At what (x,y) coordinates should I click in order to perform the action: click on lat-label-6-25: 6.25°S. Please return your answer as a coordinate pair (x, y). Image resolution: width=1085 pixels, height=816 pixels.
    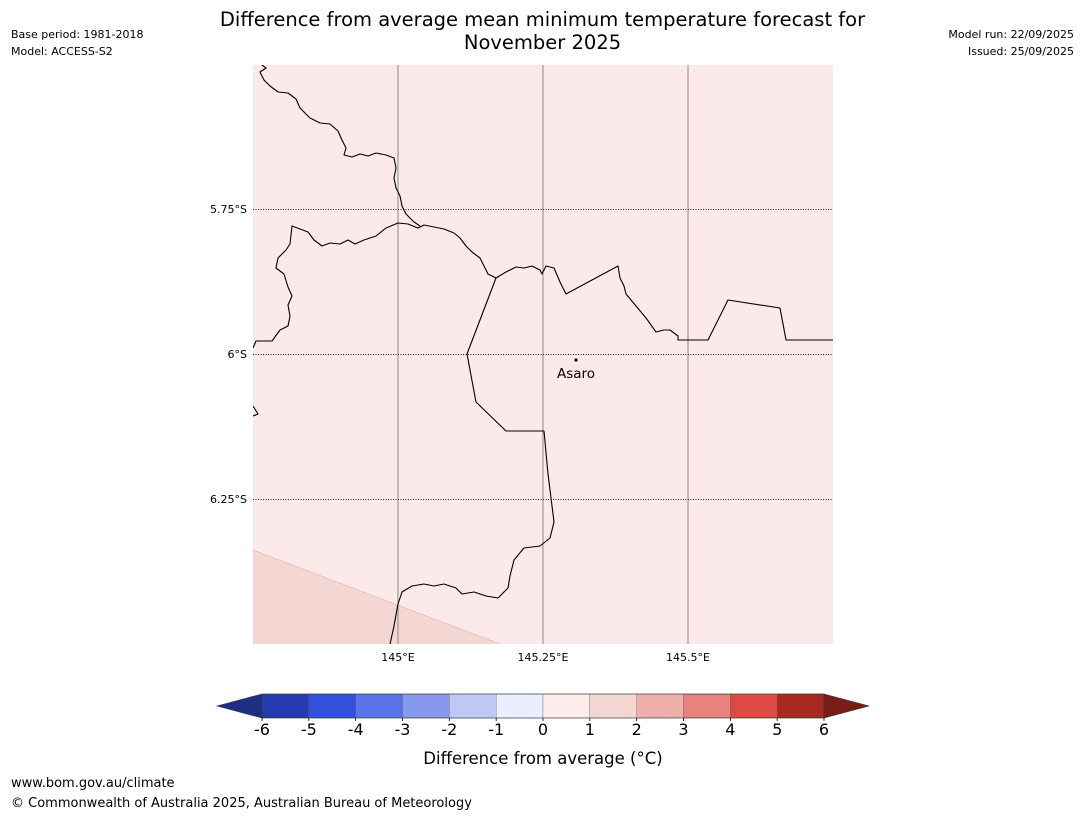
    Looking at the image, I should click on (228, 499).